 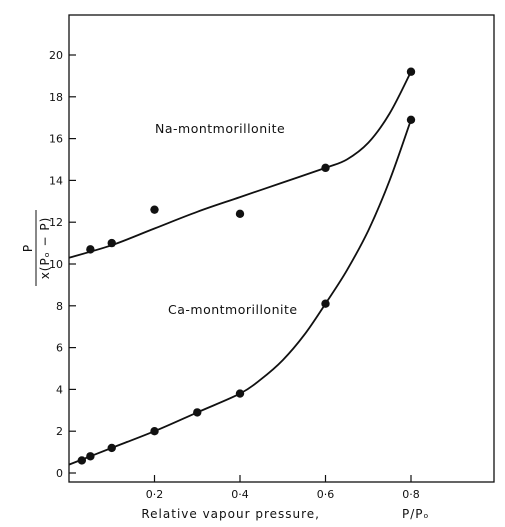 I want to click on y-axis-title-denominator: x(Pₒ − P), so click(x=45, y=248).